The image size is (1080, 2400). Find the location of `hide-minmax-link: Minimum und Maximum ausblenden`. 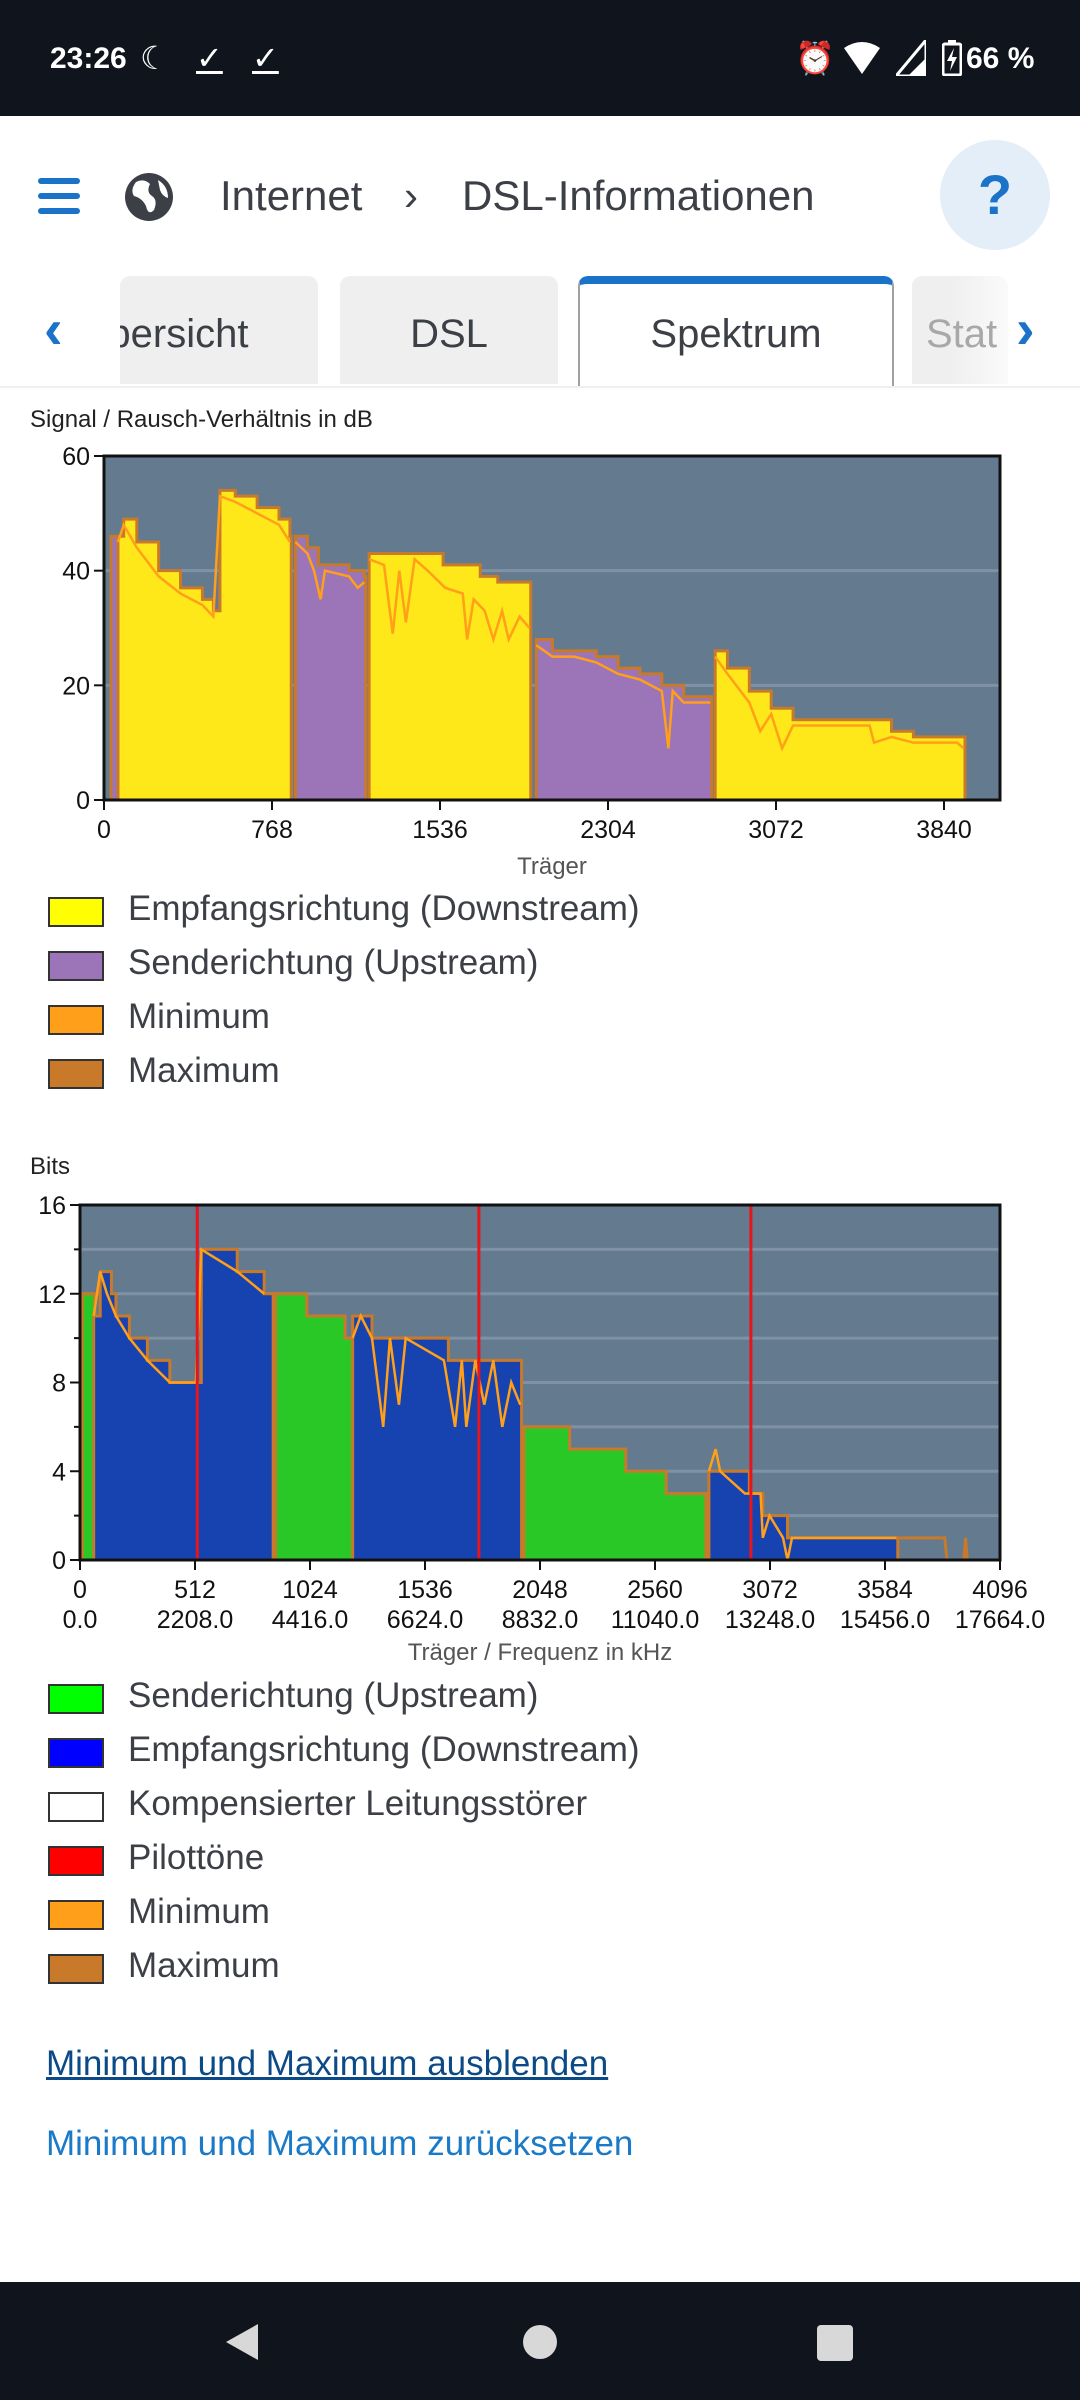

hide-minmax-link: Minimum und Maximum ausblenden is located at coordinates (327, 2063).